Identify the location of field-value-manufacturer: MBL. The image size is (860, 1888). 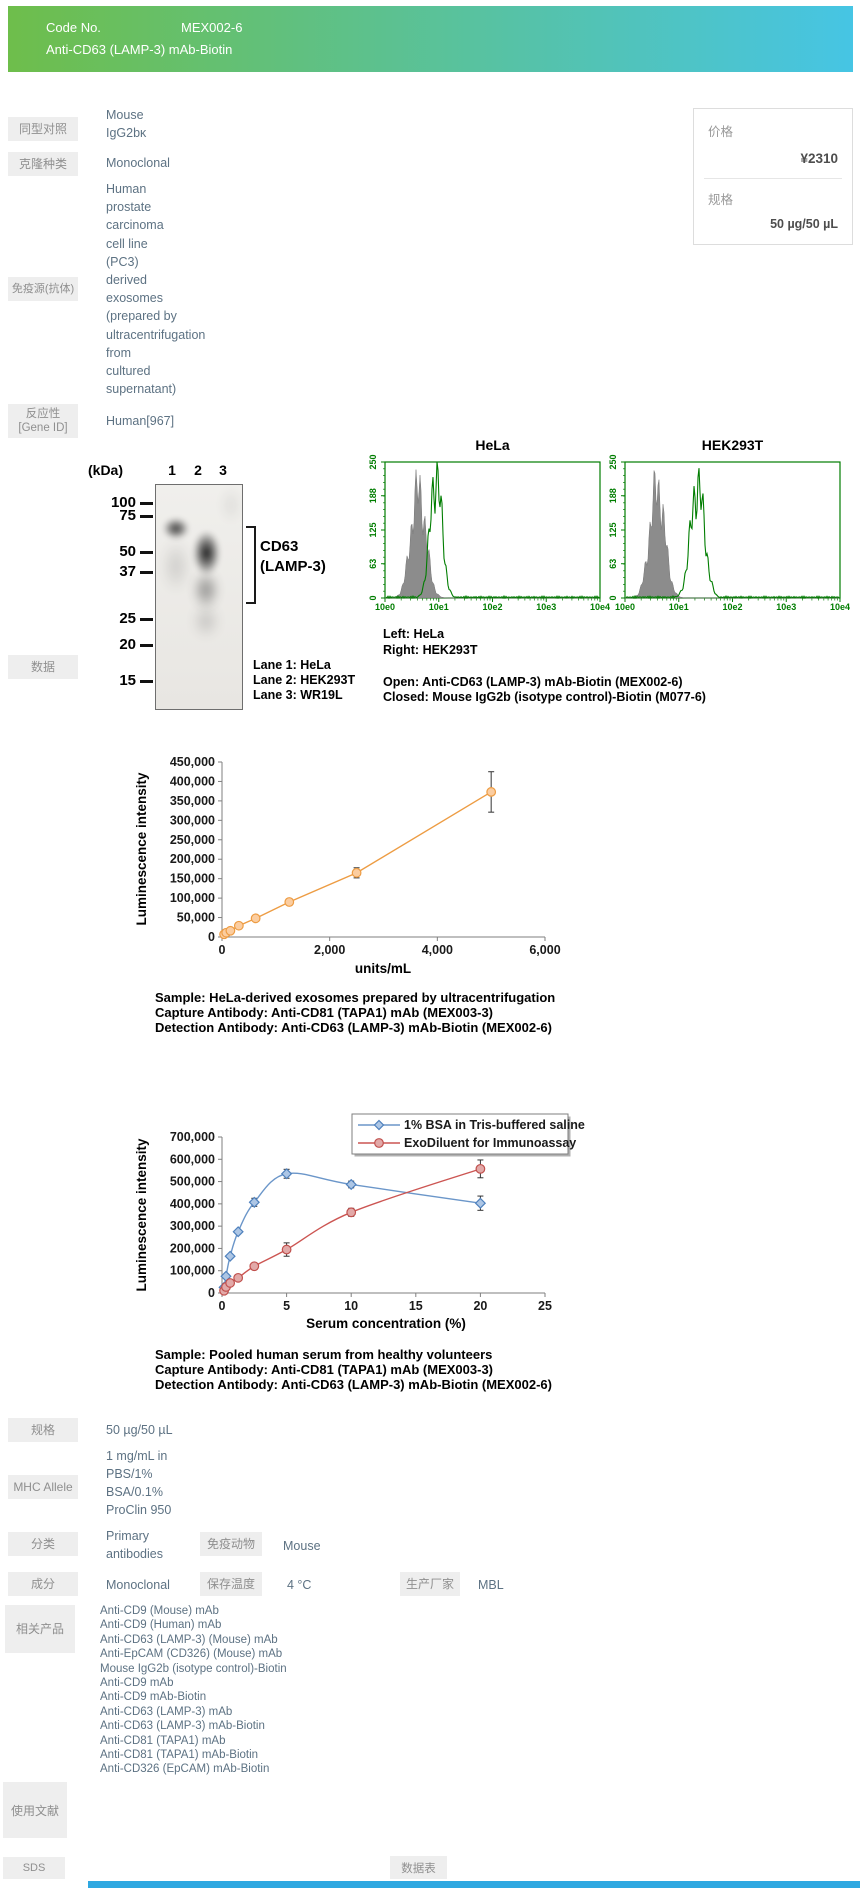
(491, 1585).